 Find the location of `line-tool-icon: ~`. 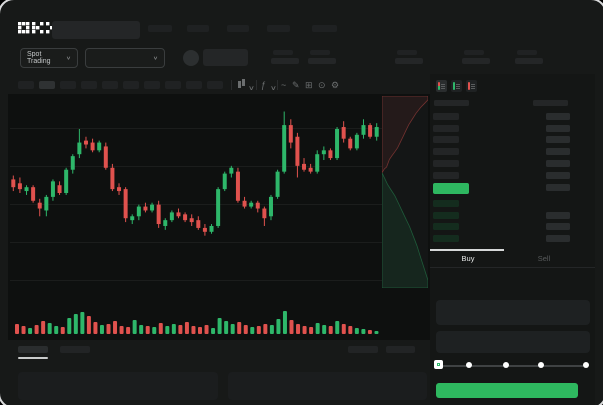

line-tool-icon: ~ is located at coordinates (284, 85).